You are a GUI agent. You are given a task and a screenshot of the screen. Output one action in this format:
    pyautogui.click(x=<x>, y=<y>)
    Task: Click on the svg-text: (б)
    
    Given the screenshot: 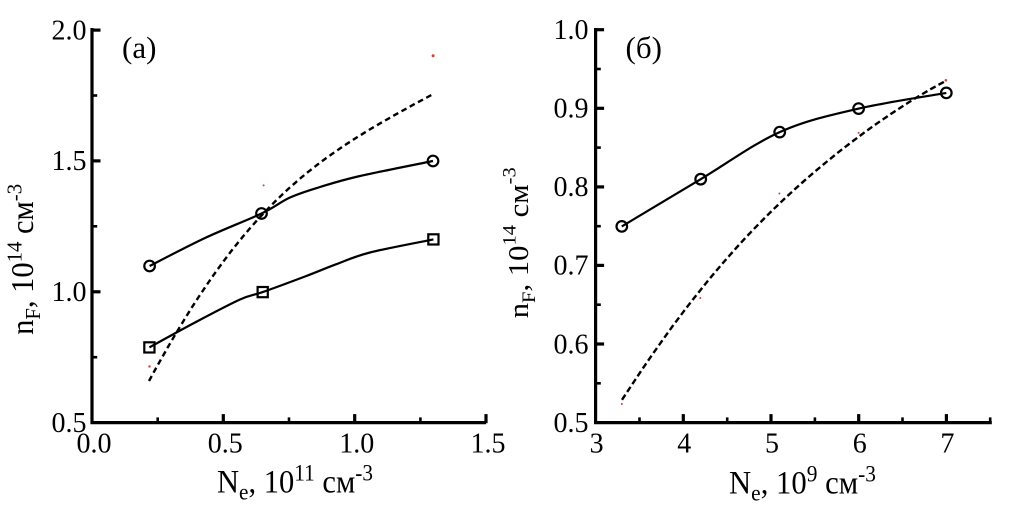 What is the action you would take?
    pyautogui.click(x=644, y=47)
    